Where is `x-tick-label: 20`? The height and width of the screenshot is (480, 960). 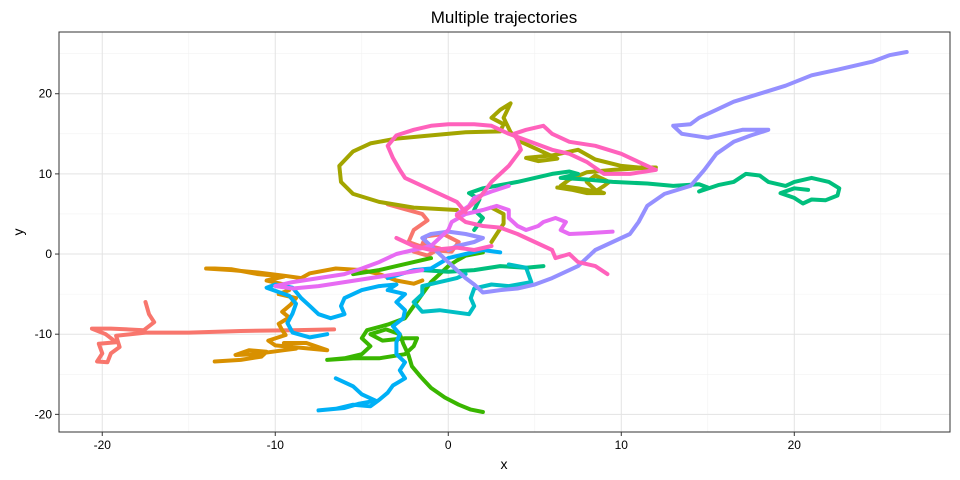
x-tick-label: 20 is located at coordinates (795, 445).